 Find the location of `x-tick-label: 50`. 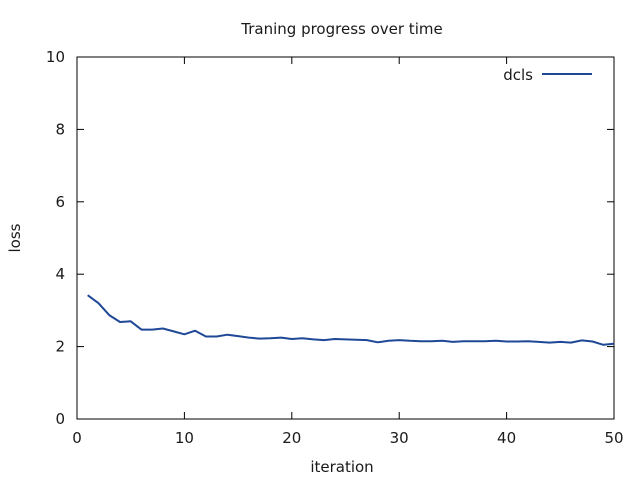

x-tick-label: 50 is located at coordinates (613, 438).